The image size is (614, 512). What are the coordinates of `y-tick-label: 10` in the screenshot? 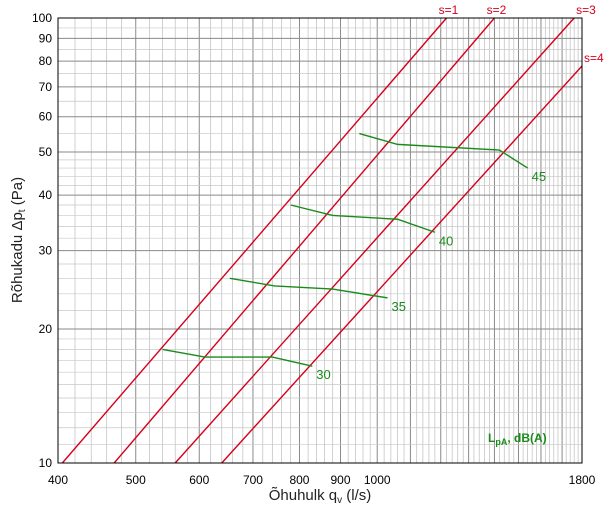 It's located at (46, 463).